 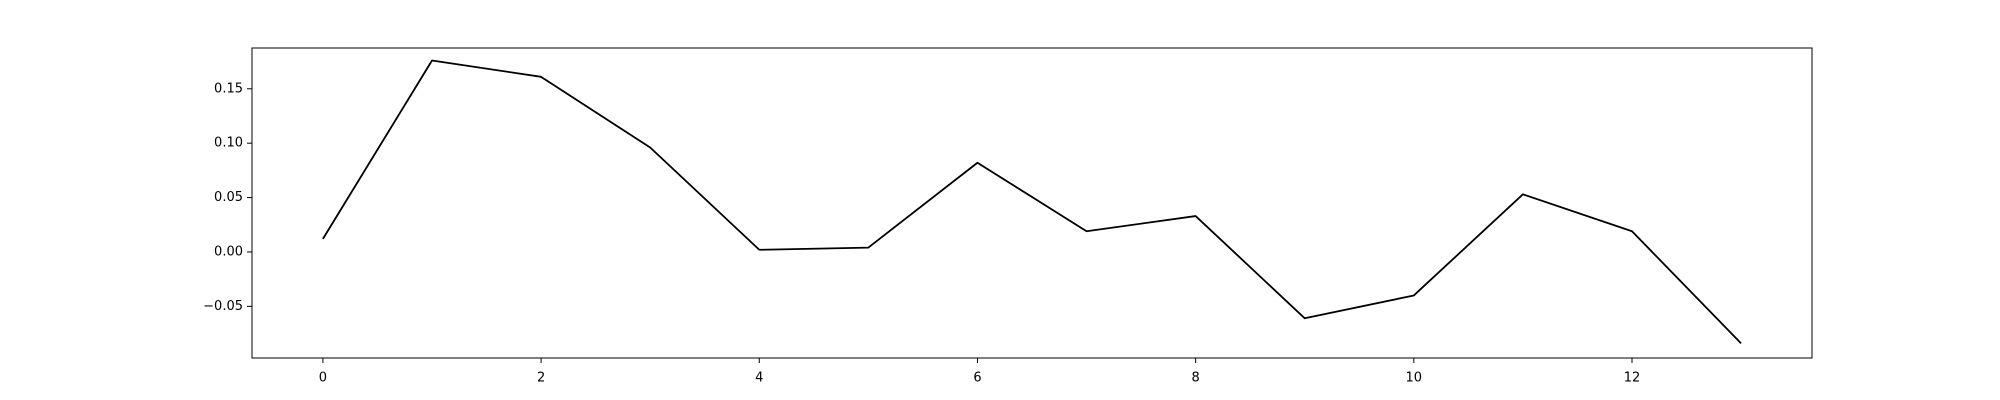 I want to click on x-tick-label: 0, so click(x=323, y=378).